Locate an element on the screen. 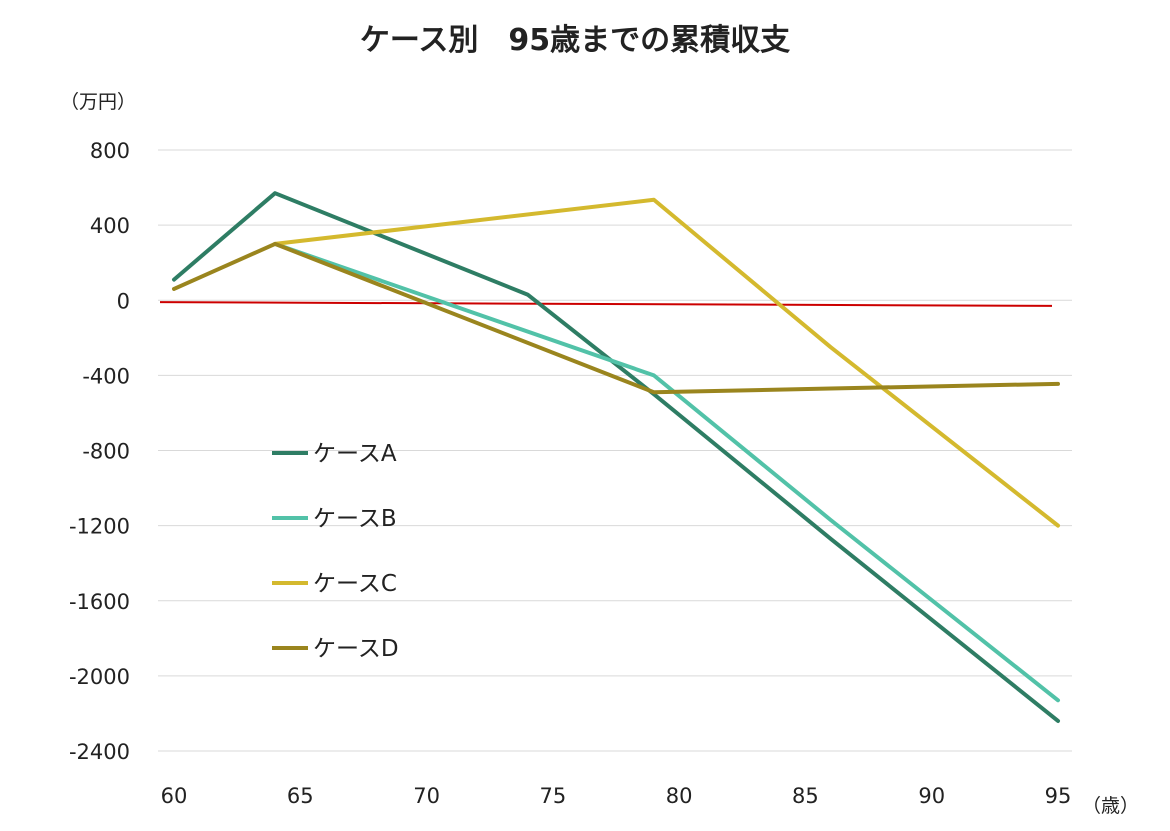 The image size is (1170, 831). x-tick-label: 85 is located at coordinates (805, 796).